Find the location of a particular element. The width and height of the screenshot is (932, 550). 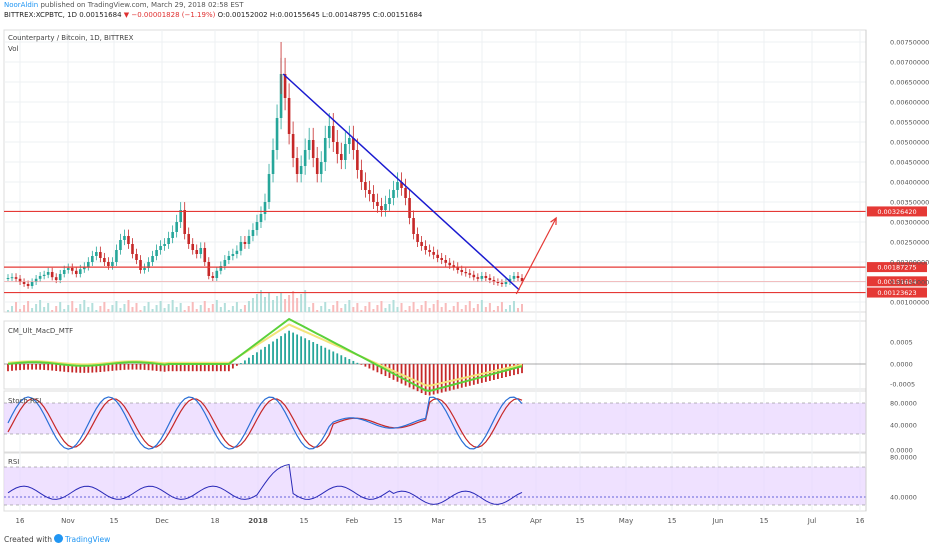

x-tick-label: Mar is located at coordinates (437, 521).